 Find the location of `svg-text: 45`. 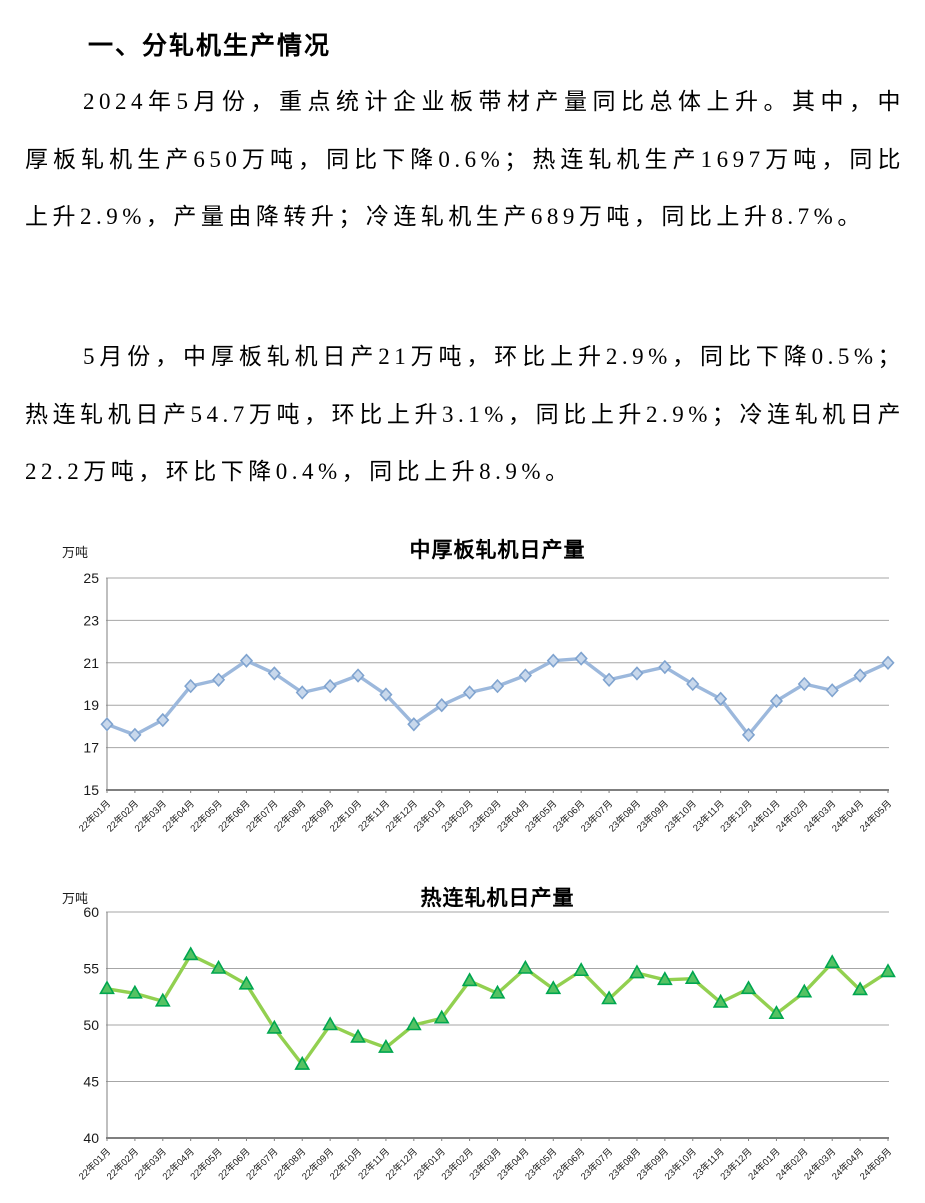

svg-text: 45 is located at coordinates (91, 1082).